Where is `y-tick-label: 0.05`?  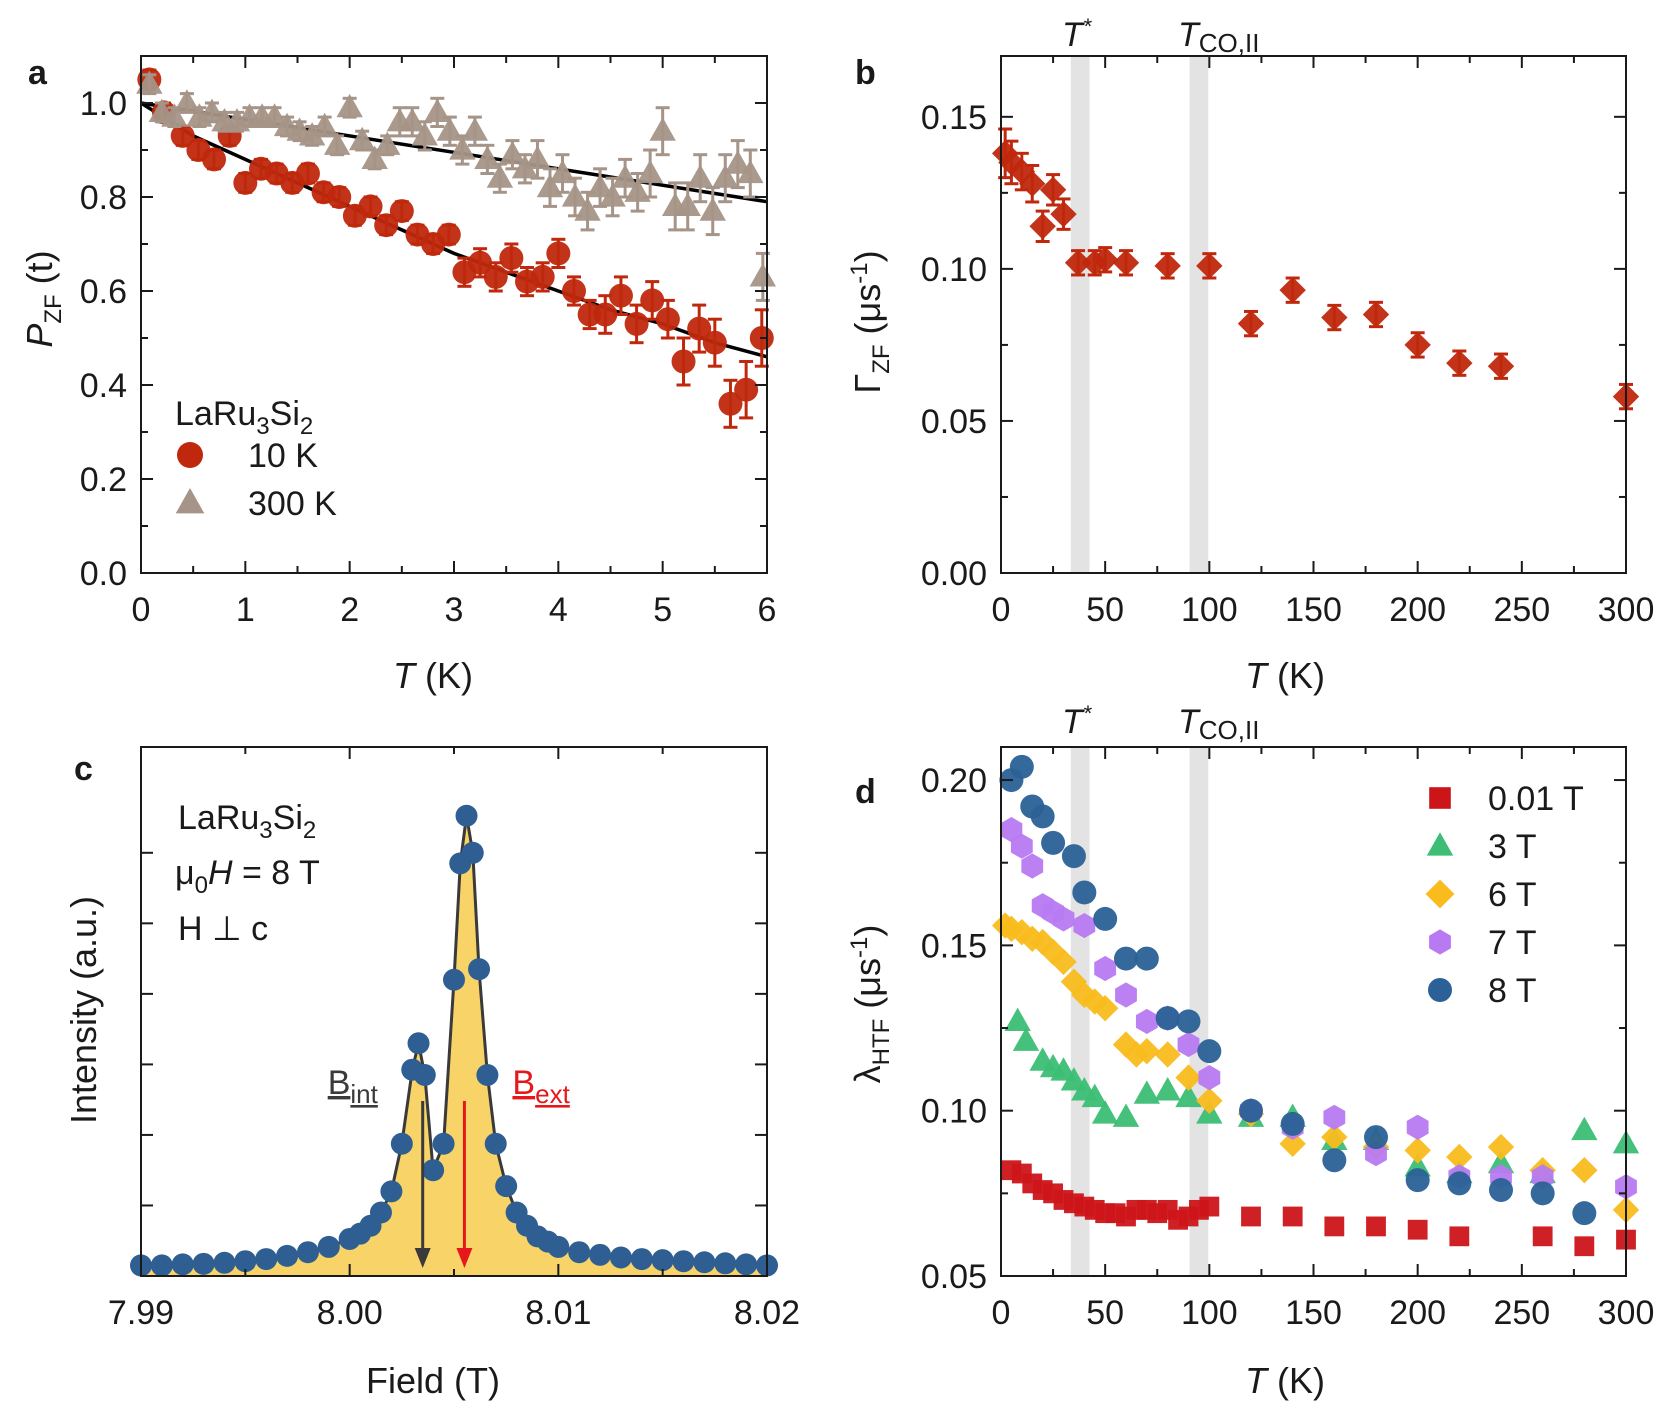
y-tick-label: 0.05 is located at coordinates (954, 422).